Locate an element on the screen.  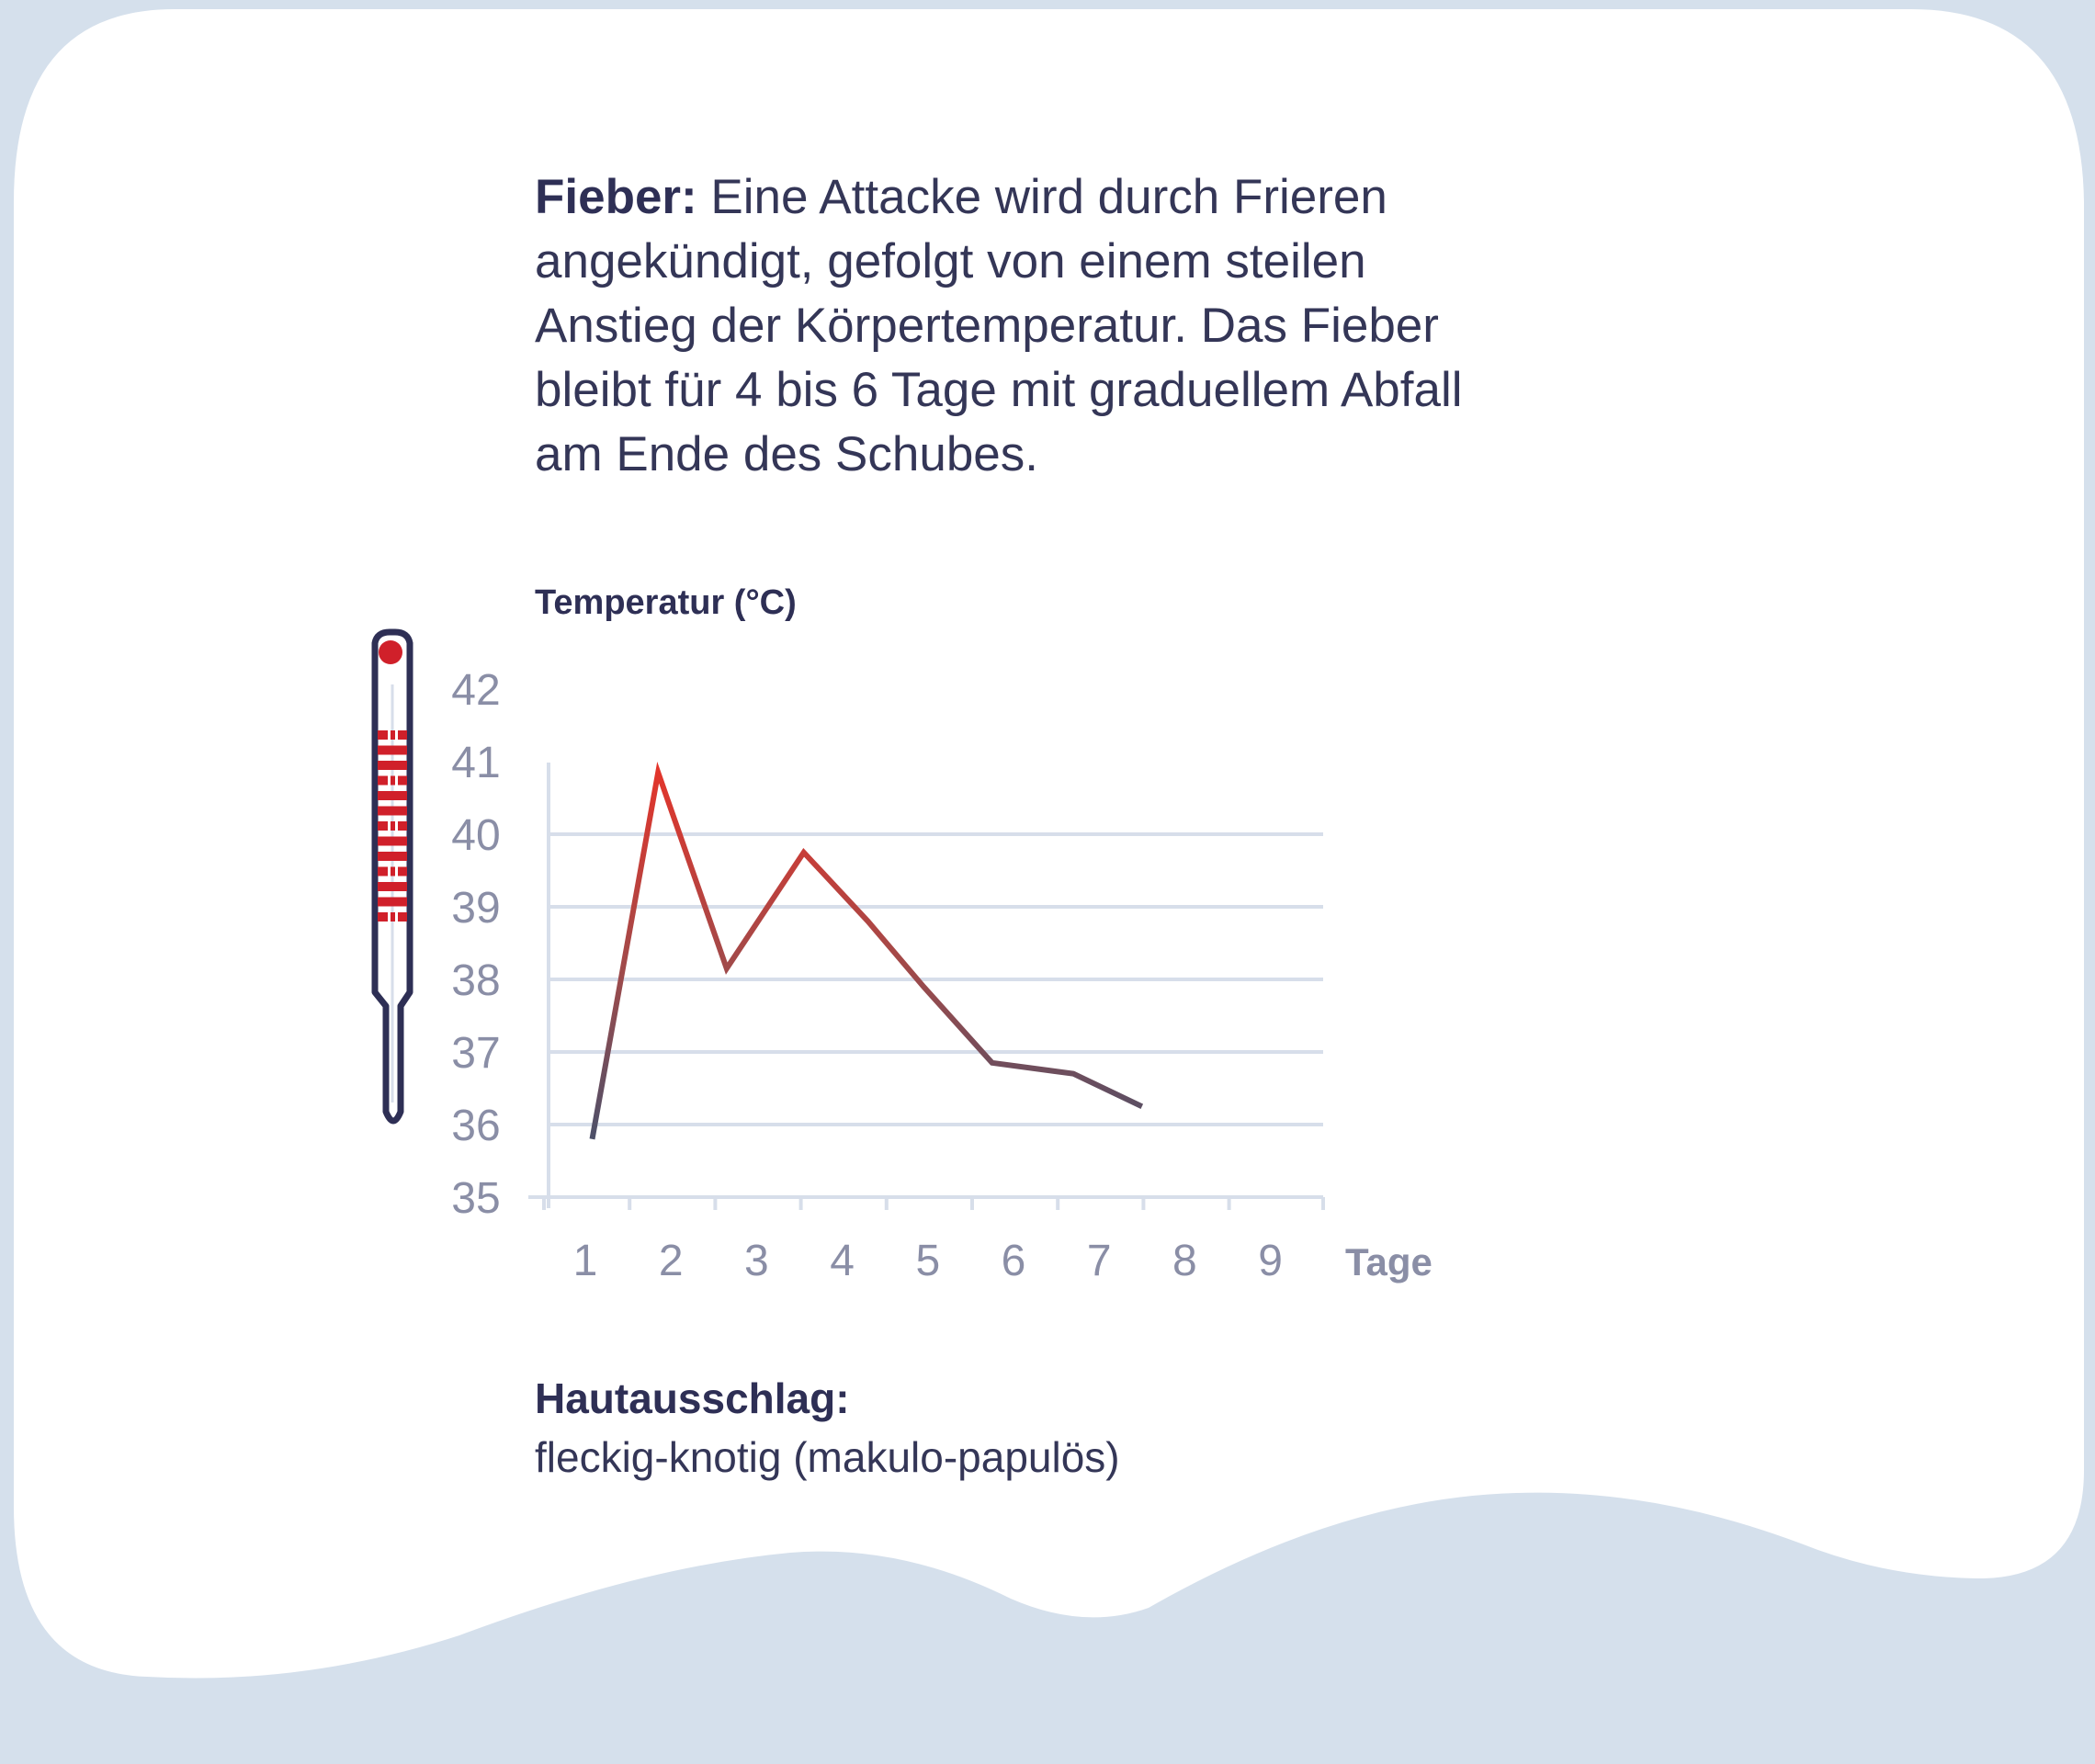
x-tick-label-7: 7 is located at coordinates (1099, 1261).